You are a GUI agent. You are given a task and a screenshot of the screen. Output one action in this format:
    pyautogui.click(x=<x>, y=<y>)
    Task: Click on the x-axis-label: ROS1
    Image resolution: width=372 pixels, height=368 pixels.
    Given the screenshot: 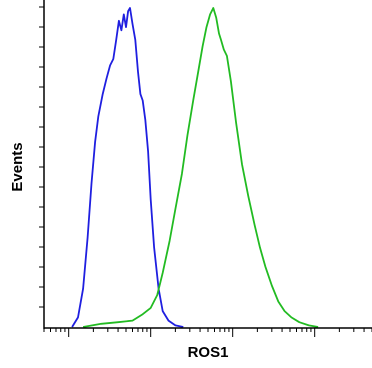 What is the action you would take?
    pyautogui.click(x=208, y=352)
    